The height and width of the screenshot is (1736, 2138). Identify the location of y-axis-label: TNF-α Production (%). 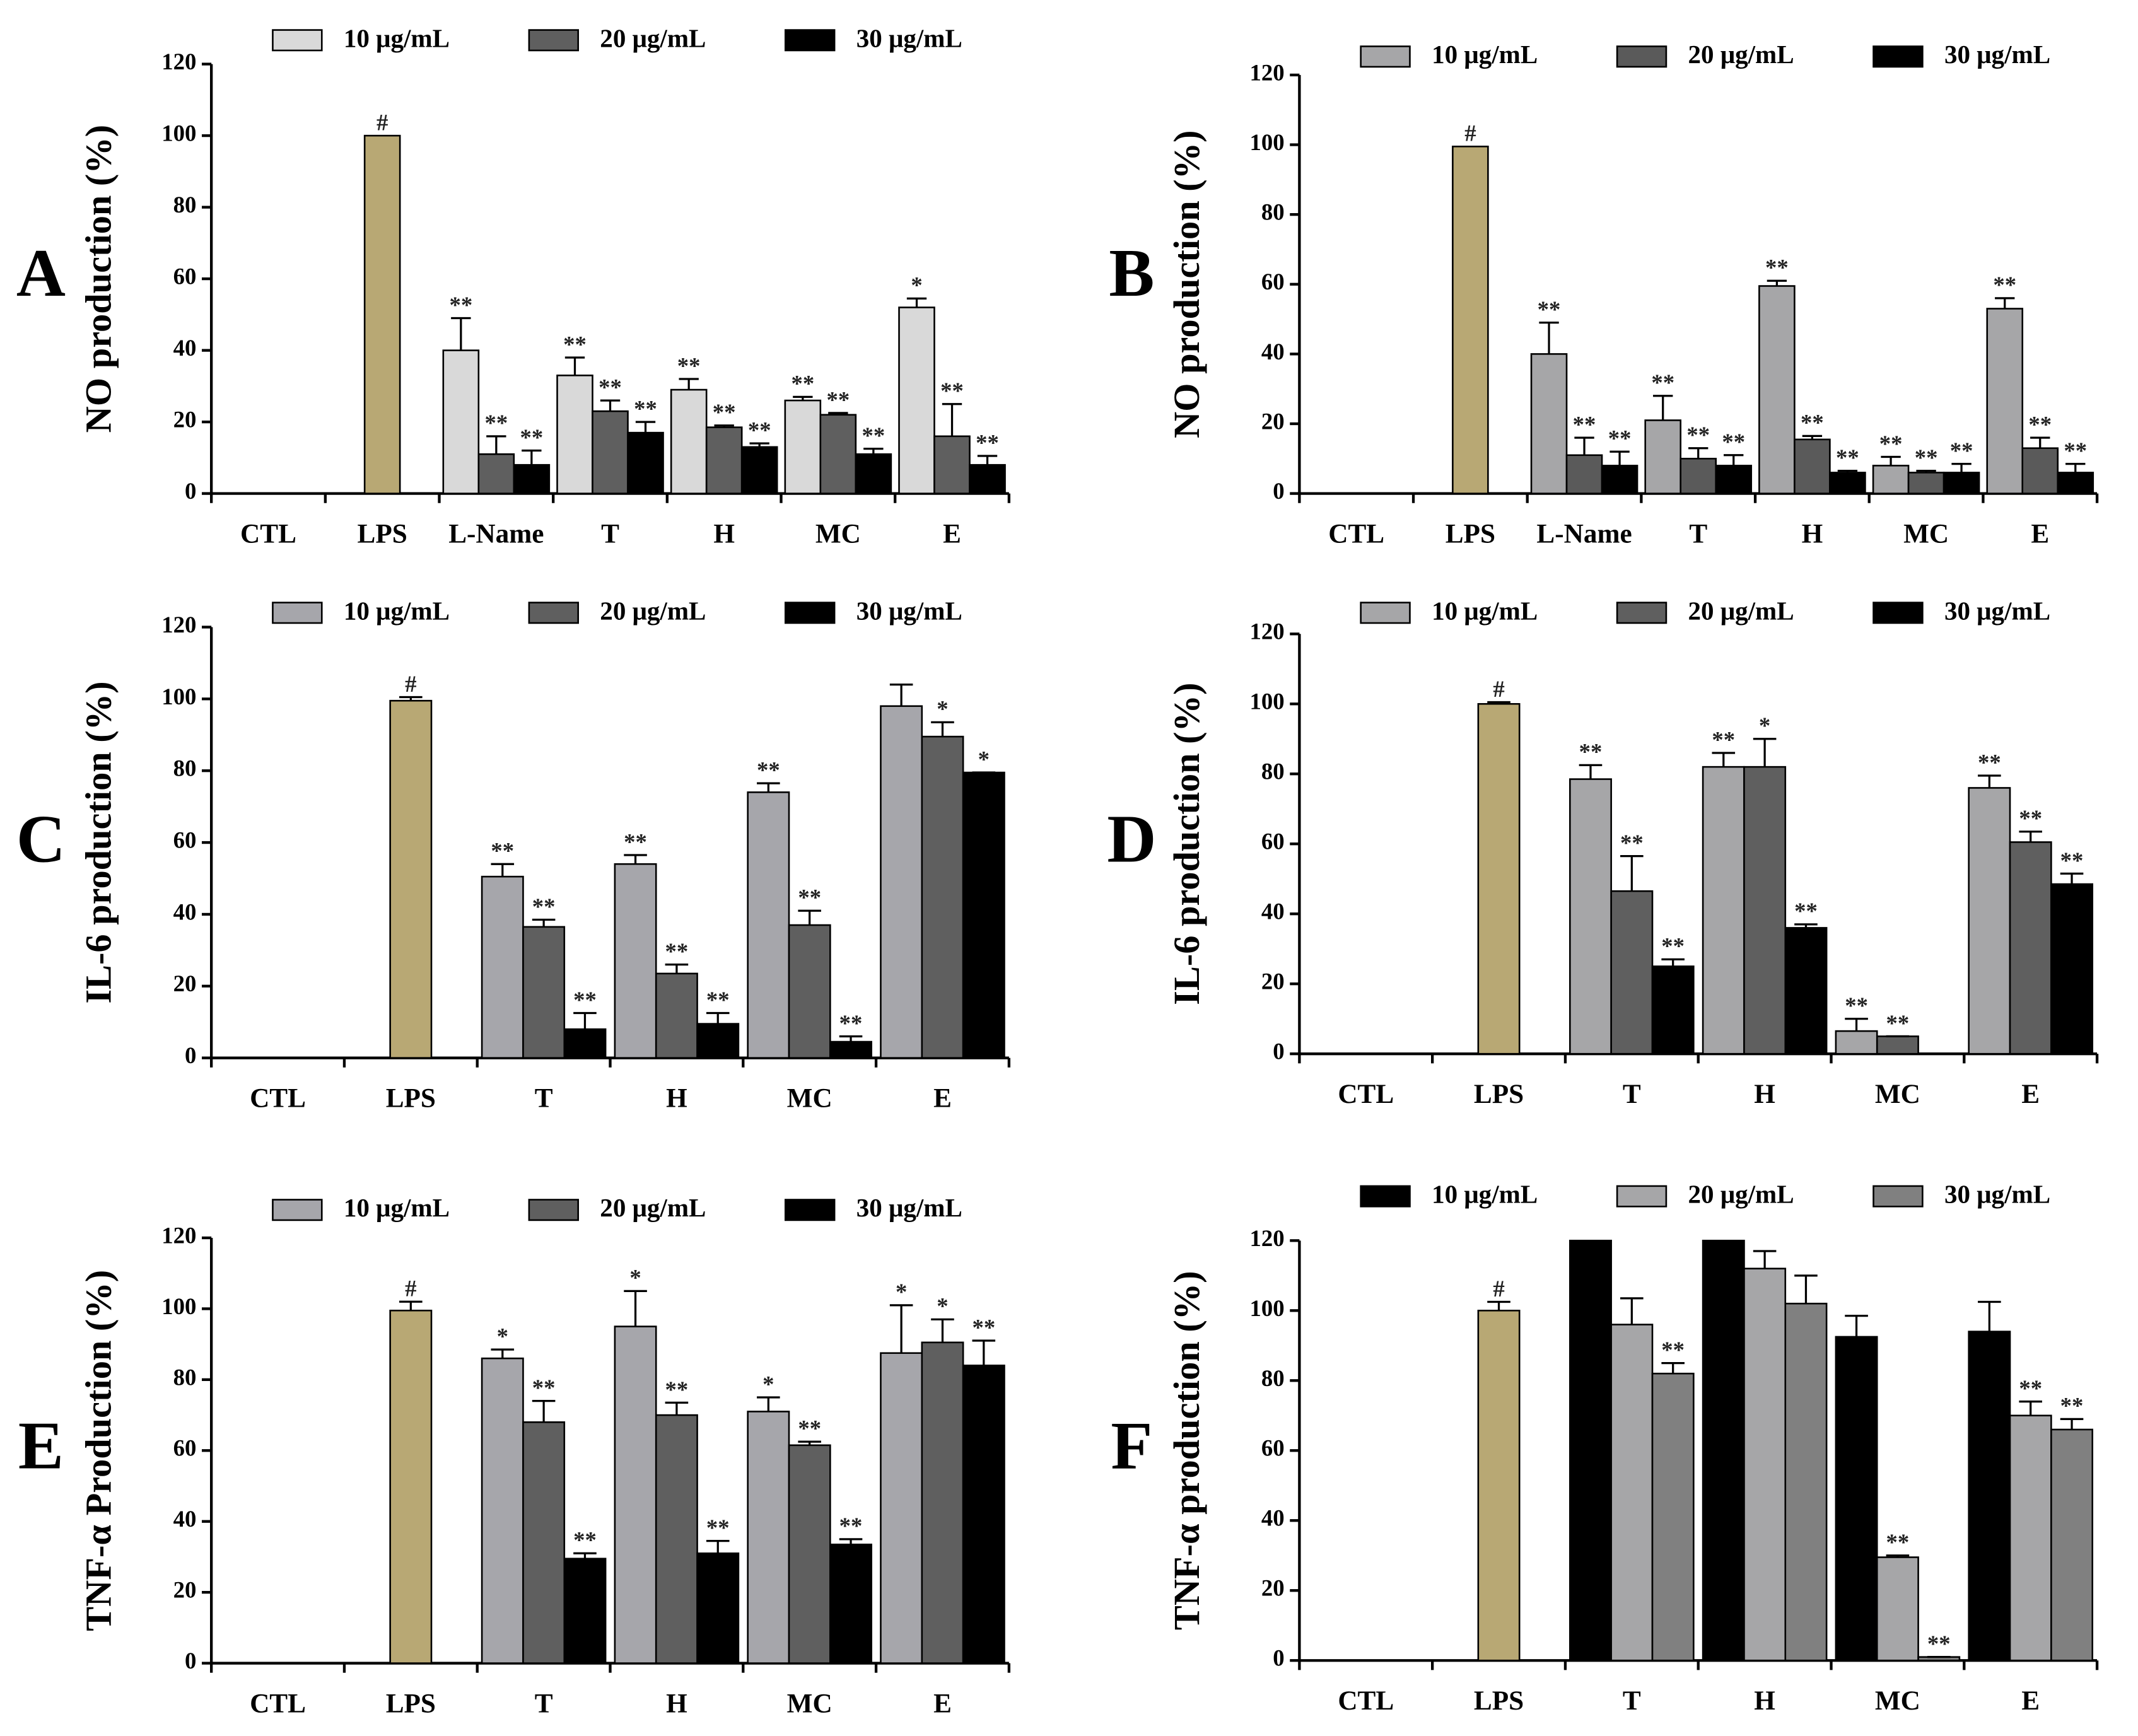
(98, 1450).